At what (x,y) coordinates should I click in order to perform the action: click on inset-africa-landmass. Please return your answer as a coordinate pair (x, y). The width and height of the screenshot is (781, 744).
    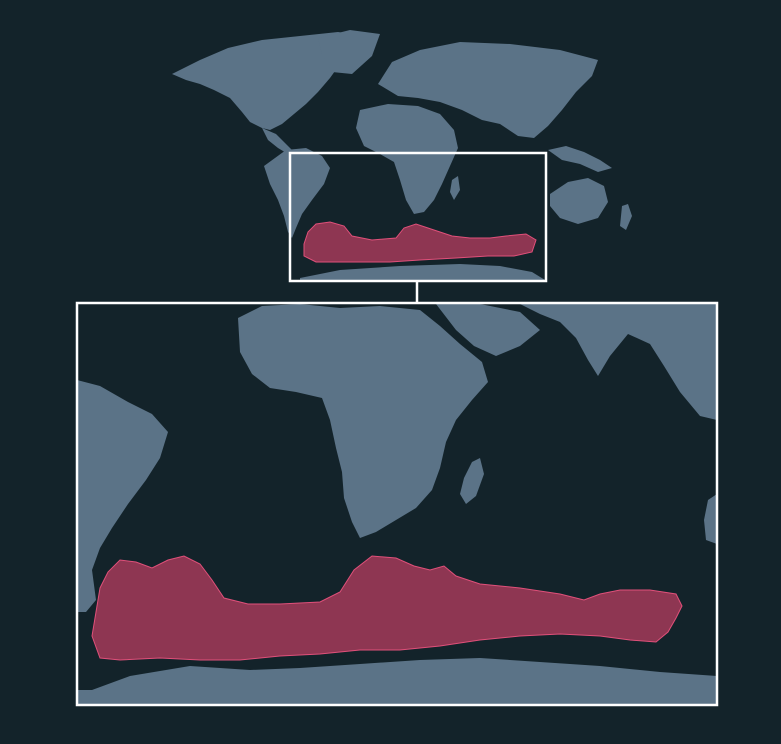
    Looking at the image, I should click on (363, 421).